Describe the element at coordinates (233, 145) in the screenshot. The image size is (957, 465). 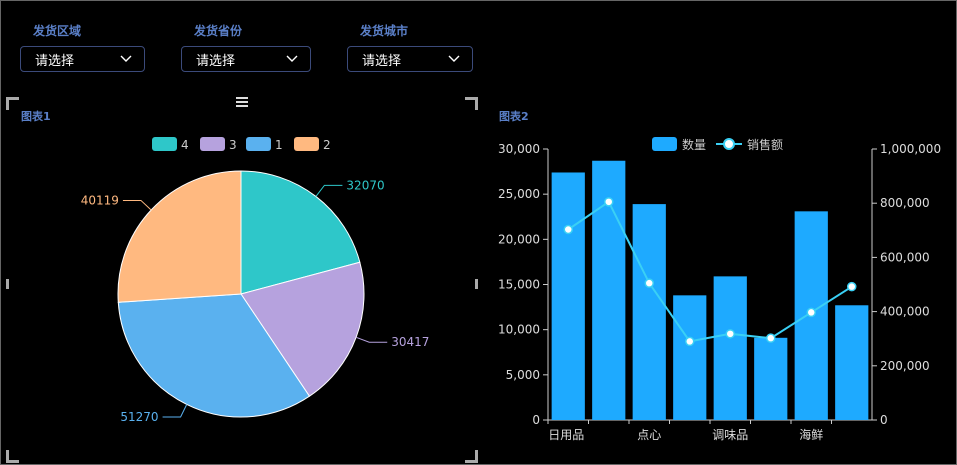
I see `legend-label-3: 3` at that location.